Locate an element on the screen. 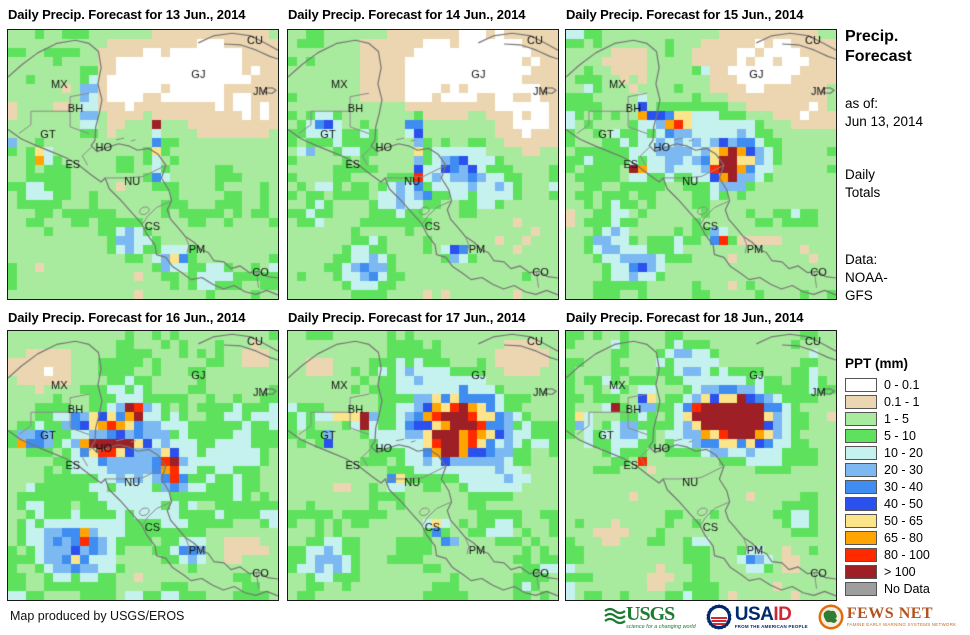 This screenshot has width=970, height=635. panel-title-13jun: Daily Precip. Forecast for 13 Jun., 2014 is located at coordinates (127, 14).